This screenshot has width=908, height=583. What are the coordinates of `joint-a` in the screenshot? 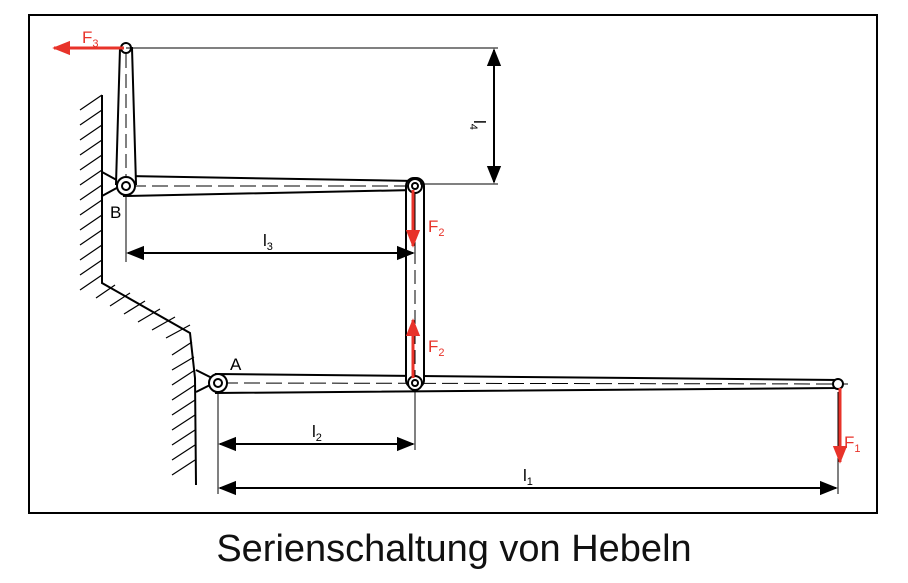 It's located at (218, 383).